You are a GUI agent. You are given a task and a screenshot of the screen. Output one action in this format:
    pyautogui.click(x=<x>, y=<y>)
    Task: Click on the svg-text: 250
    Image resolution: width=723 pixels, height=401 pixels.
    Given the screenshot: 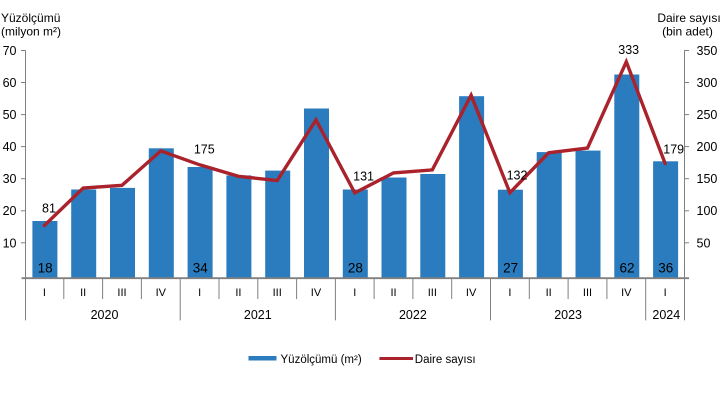 What is the action you would take?
    pyautogui.click(x=707, y=115)
    